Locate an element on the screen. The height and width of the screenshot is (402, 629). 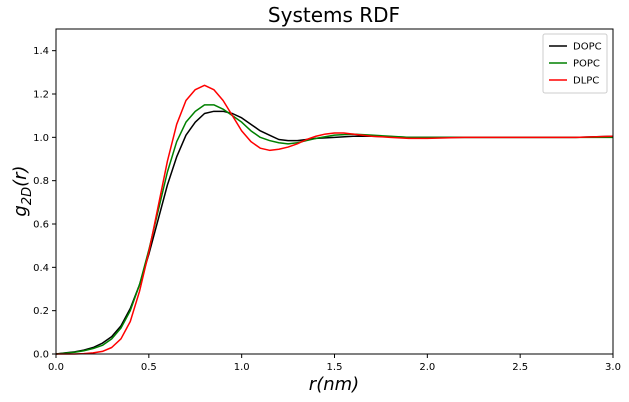
x-tick-label: 1.0 is located at coordinates (242, 367).